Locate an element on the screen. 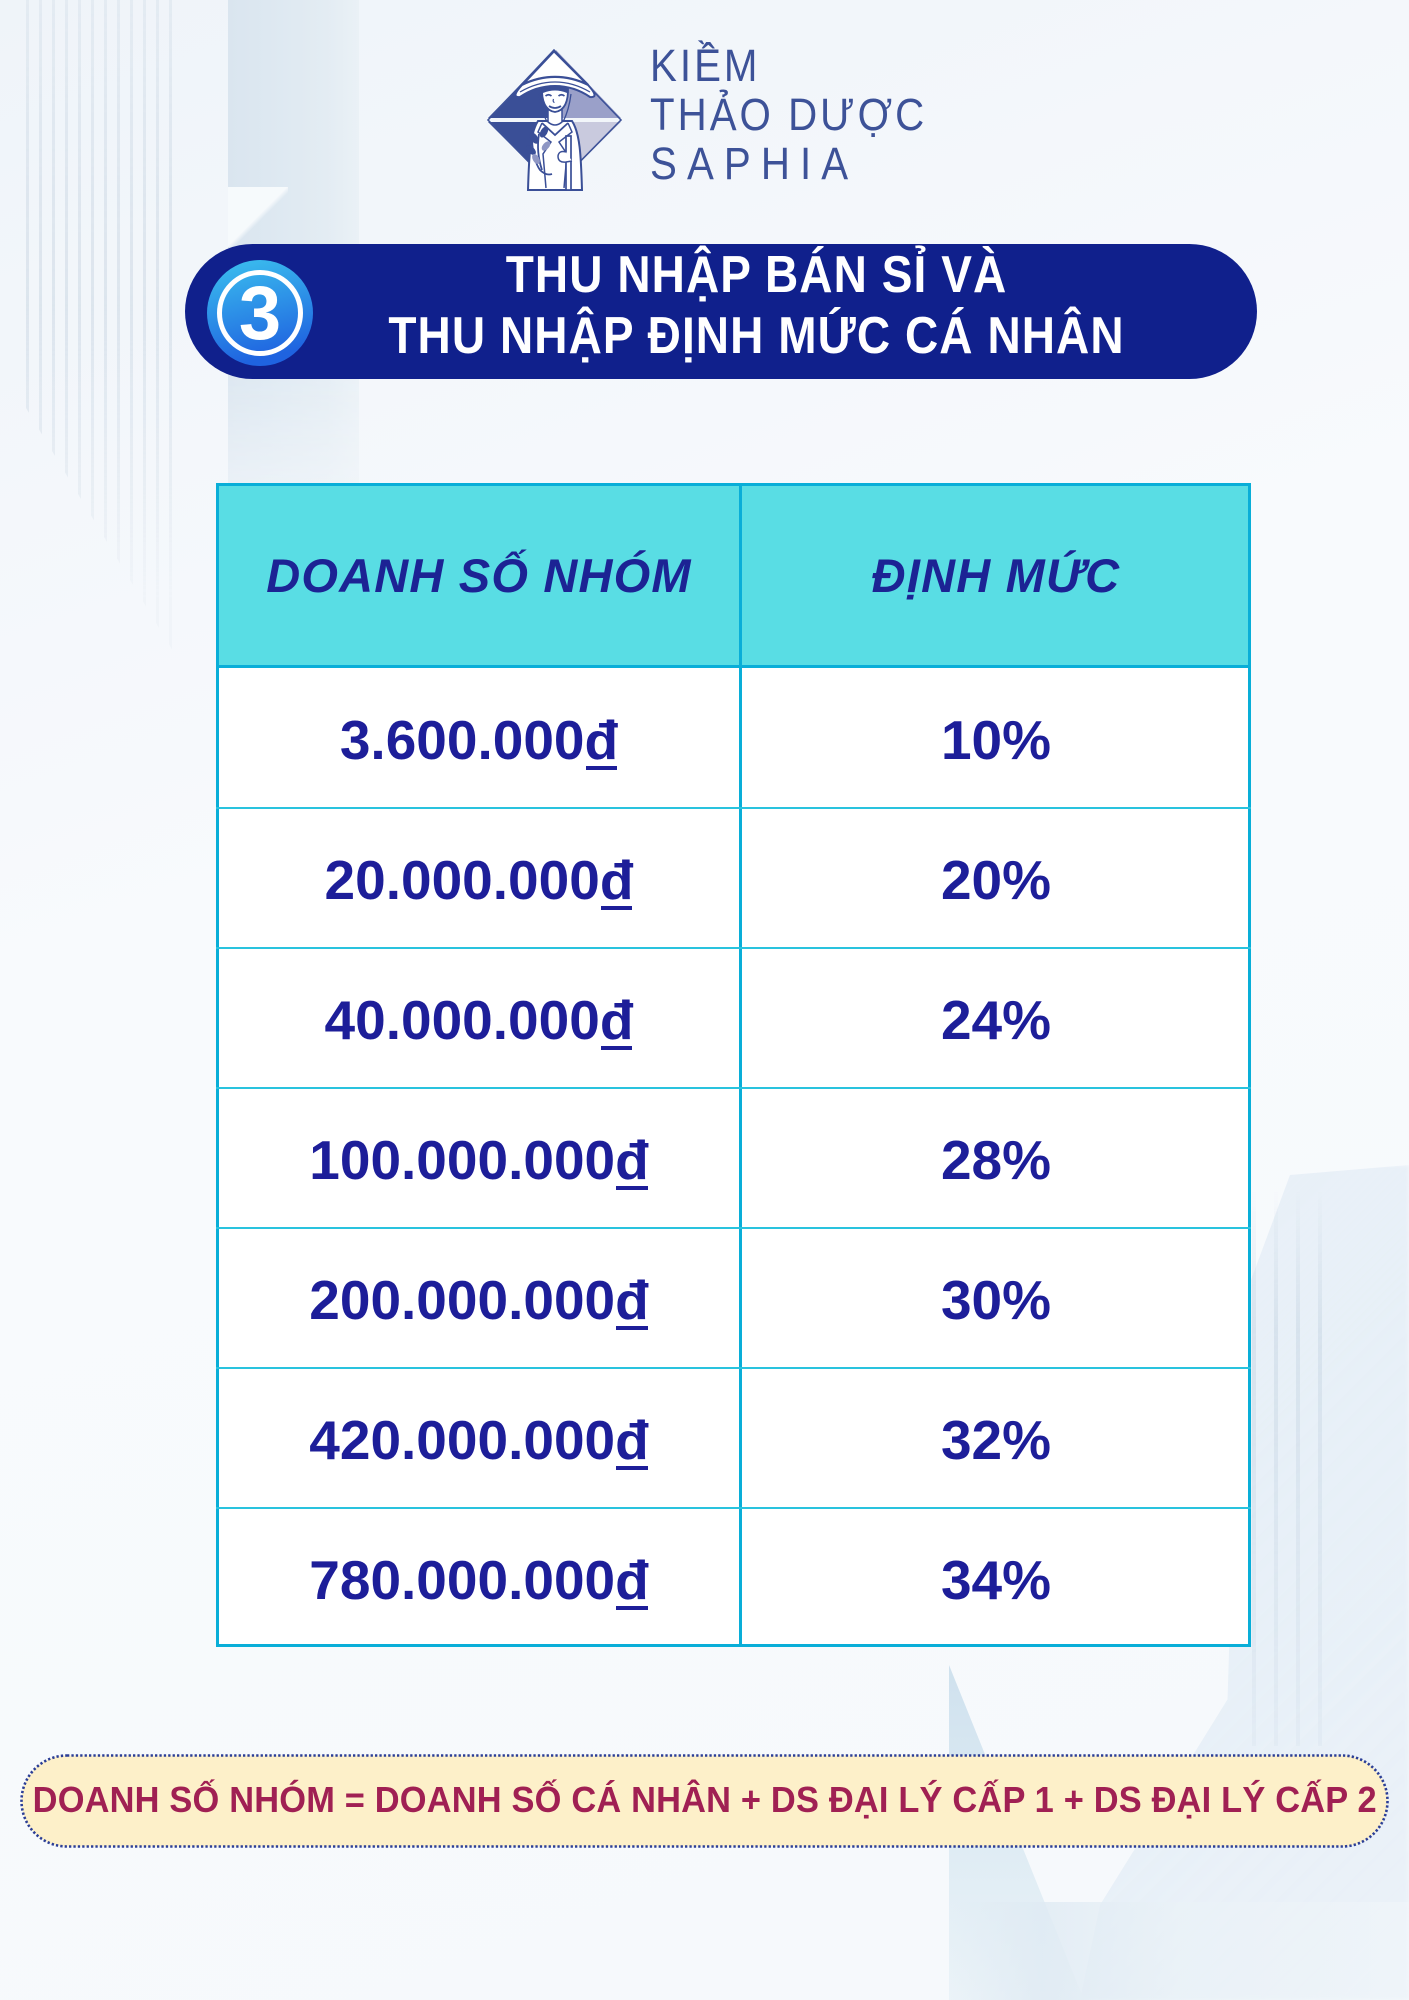  svg-text: 3 is located at coordinates (260, 313).